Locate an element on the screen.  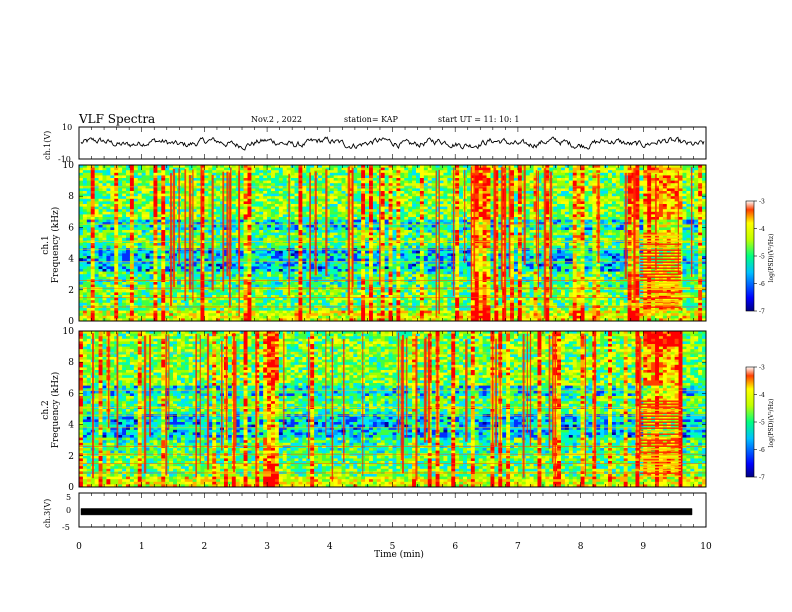
start-time-label: start UT = 11: 10: 1 is located at coordinates (478, 119).